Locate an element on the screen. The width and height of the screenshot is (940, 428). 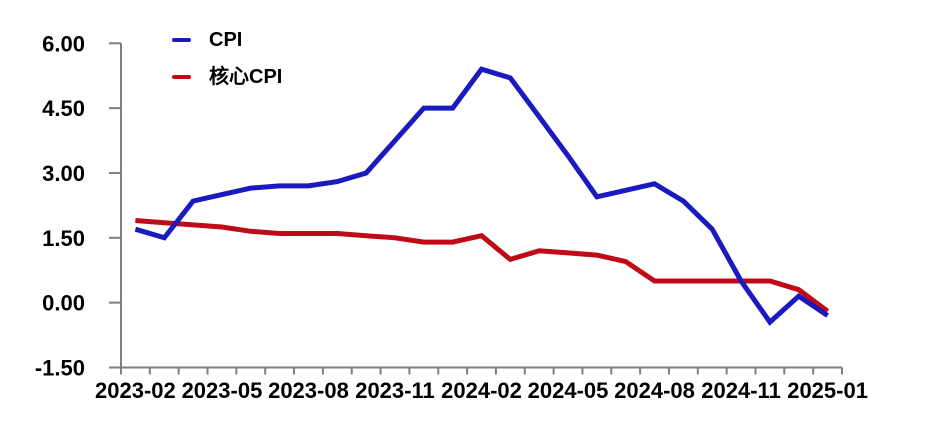
x-axis-tick-label: 2023-11 is located at coordinates (395, 390).